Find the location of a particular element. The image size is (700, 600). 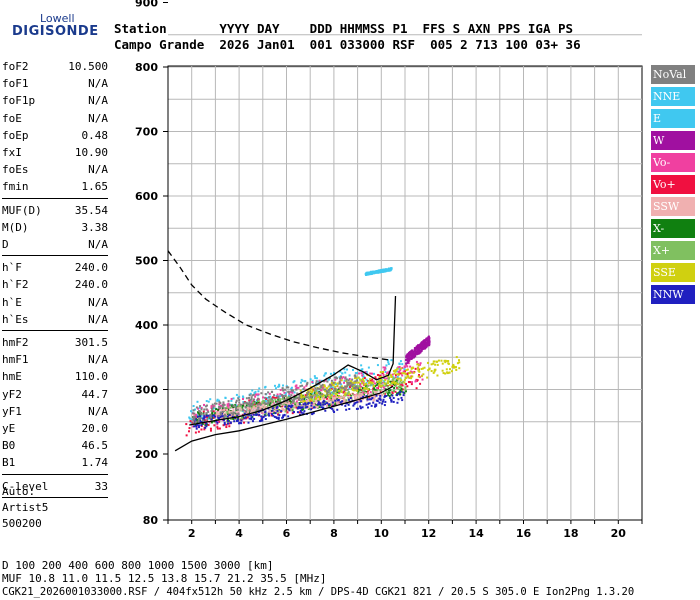

param-label: yF1 is located at coordinates (12, 411).